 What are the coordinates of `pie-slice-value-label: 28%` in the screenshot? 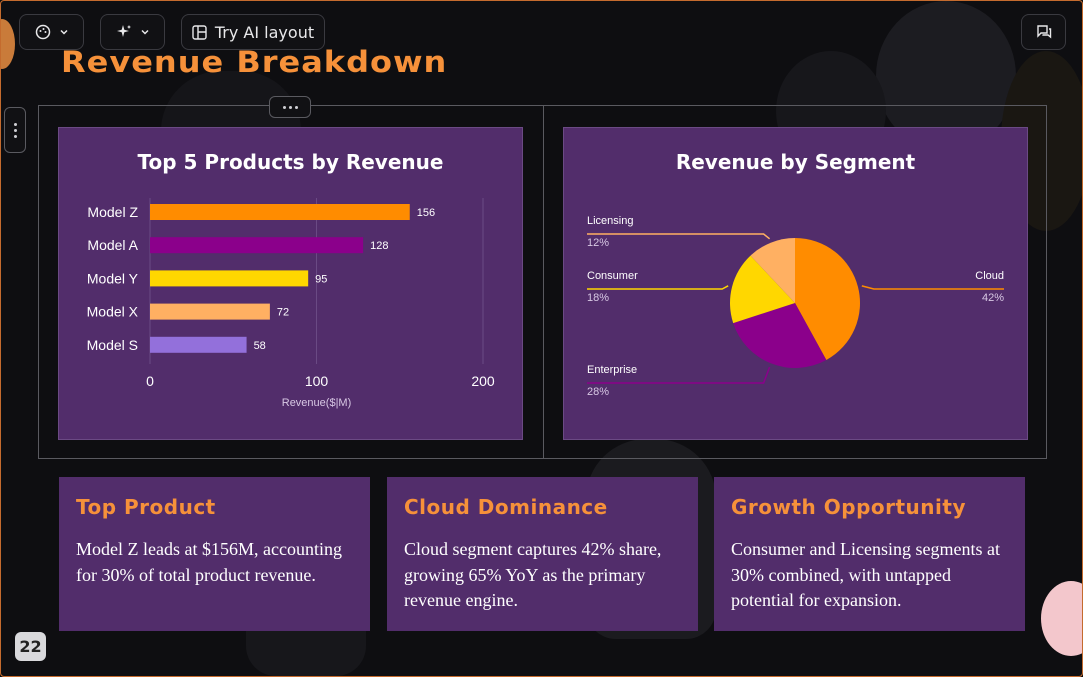 It's located at (598, 392).